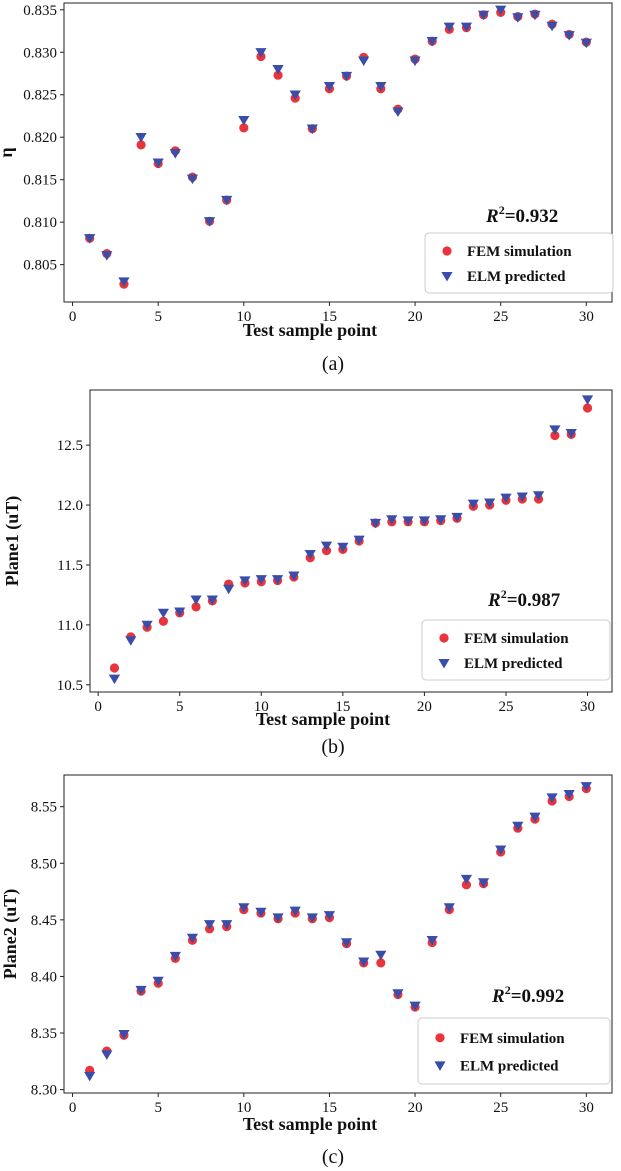 The image size is (621, 1171). I want to click on y-tick-label: 8.50, so click(44, 864).